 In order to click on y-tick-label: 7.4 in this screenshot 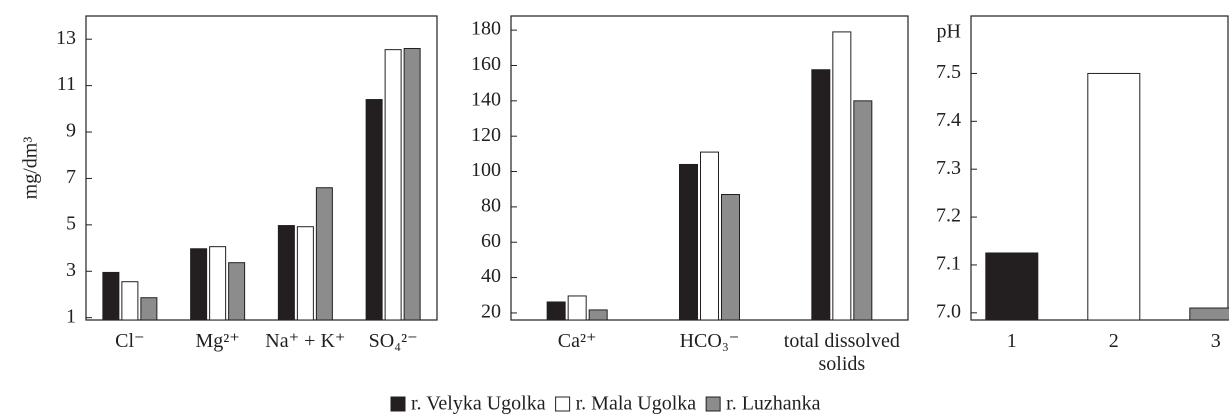, I will do `click(948, 120)`.